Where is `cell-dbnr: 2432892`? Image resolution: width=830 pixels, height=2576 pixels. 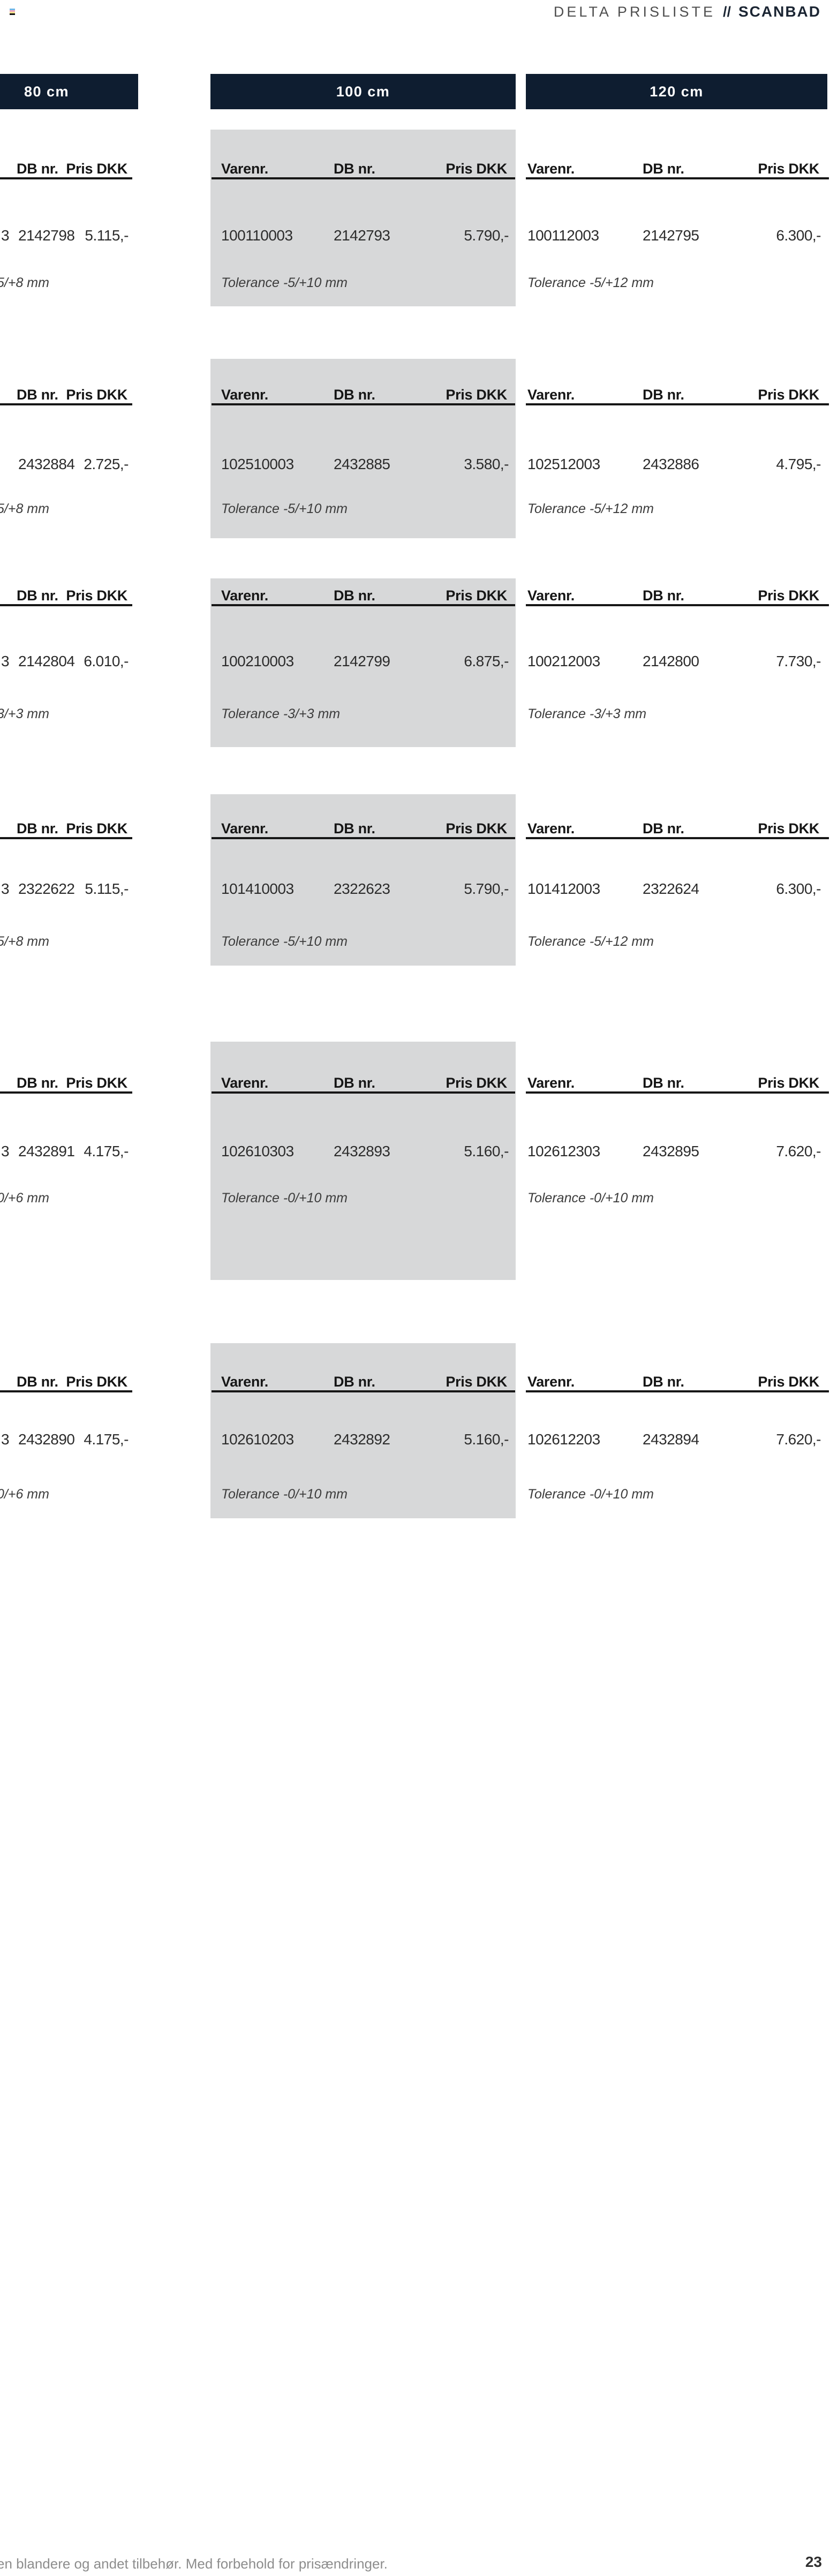
cell-dbnr: 2432892 is located at coordinates (362, 1439).